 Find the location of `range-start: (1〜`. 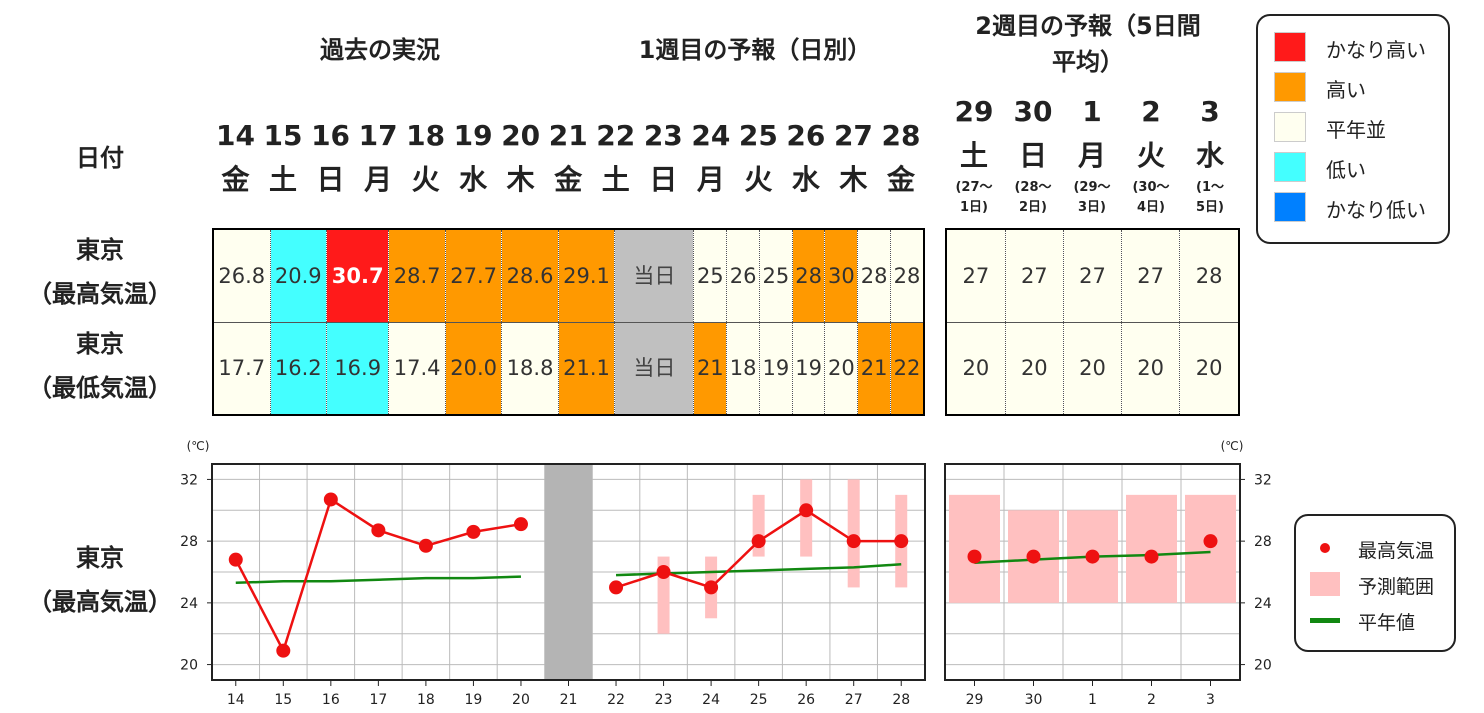

range-start: (1〜 is located at coordinates (1210, 187).